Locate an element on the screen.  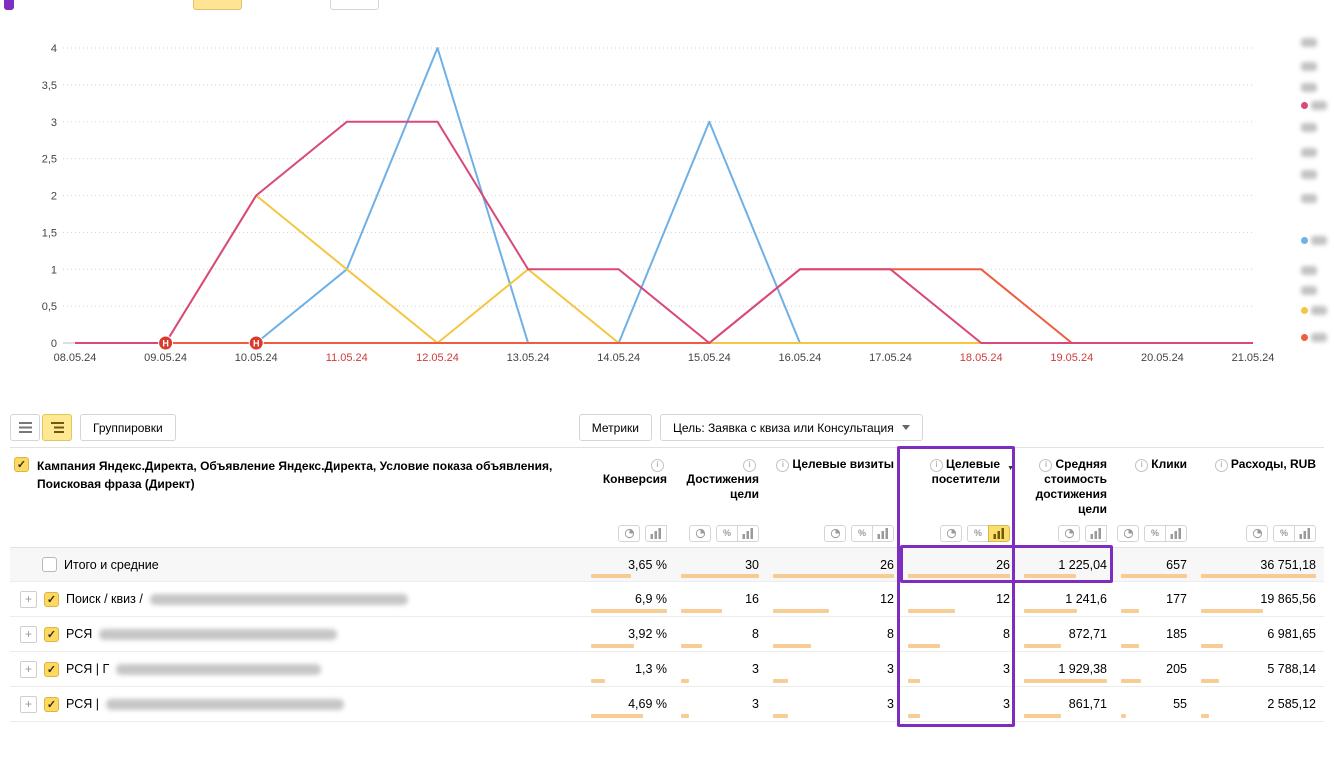
metric-value: 3,65 % is located at coordinates (647, 565).